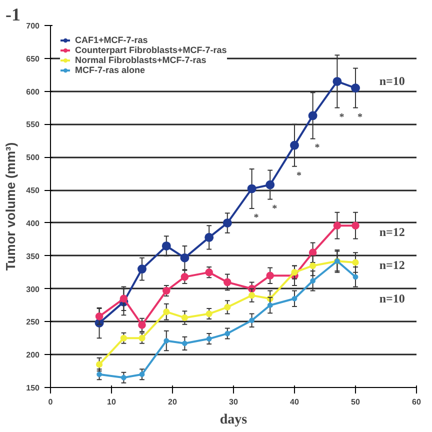 The height and width of the screenshot is (432, 432). Describe the element at coordinates (51, 402) in the screenshot. I see `x-tick-label: 0` at that location.